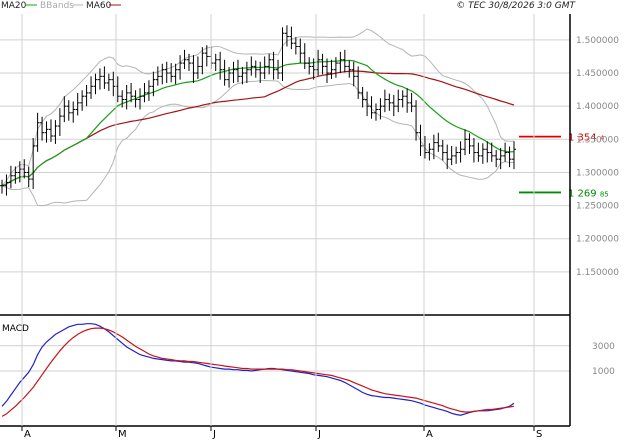 The image size is (627, 440). Describe the element at coordinates (122, 434) in the screenshot. I see `x-tick-label: M` at that location.